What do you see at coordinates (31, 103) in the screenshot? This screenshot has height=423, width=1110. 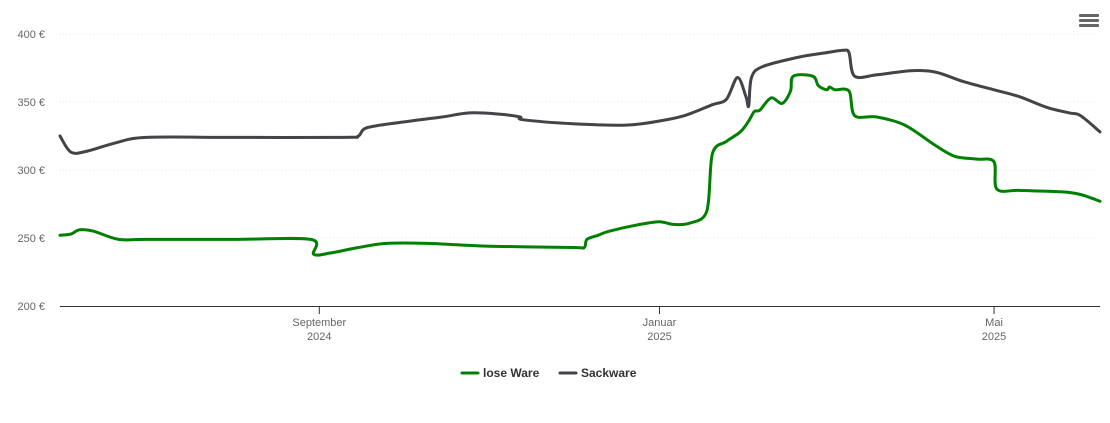 I see `y-tick-label: 350 €` at bounding box center [31, 103].